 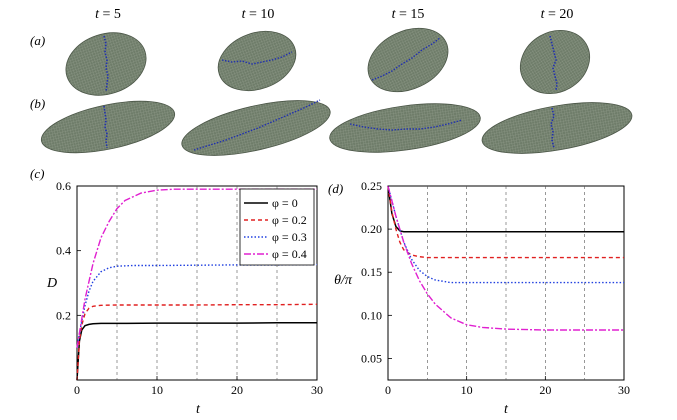 I want to click on panel-label-d: (d), so click(x=335, y=188).